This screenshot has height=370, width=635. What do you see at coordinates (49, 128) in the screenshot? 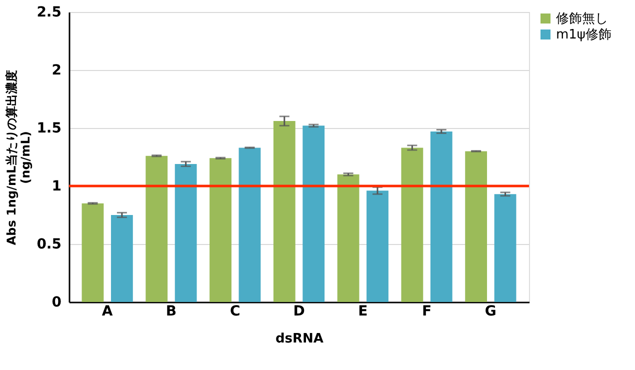
I see `y-tick-label: 1.5` at bounding box center [49, 128].